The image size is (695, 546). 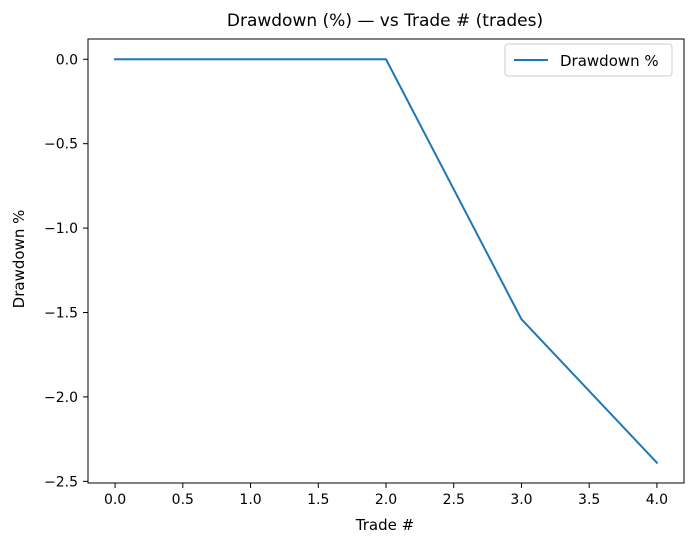 I want to click on legend: Drawdown %, so click(x=588, y=60).